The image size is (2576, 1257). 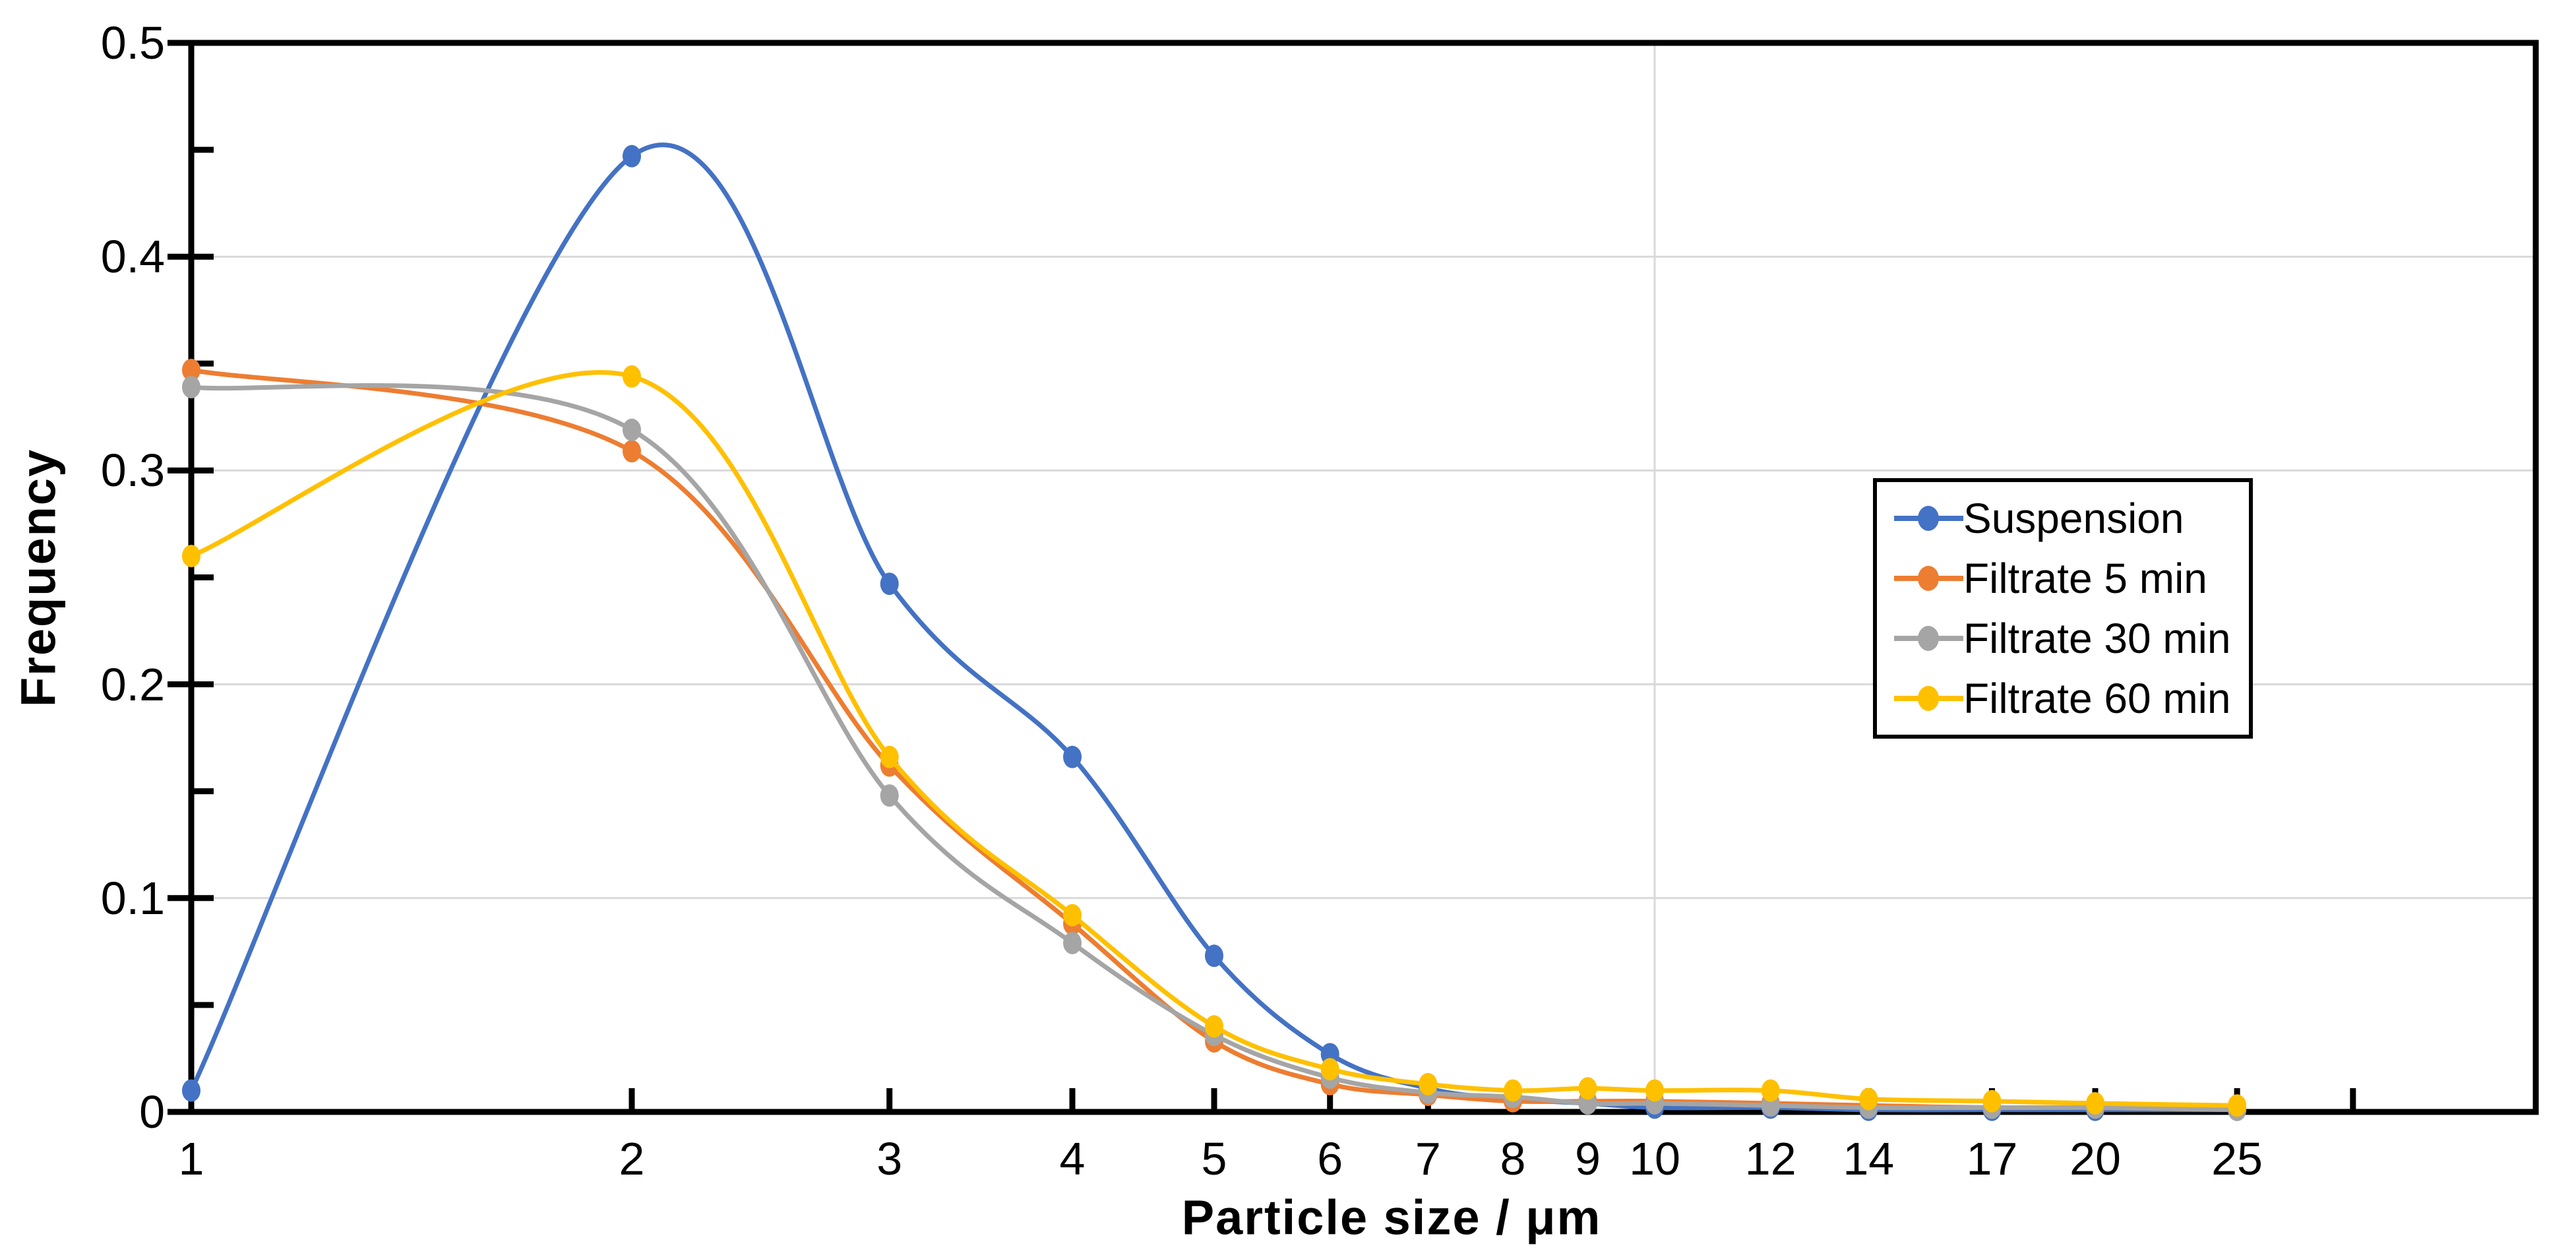 I want to click on y-tick-label: 0, so click(x=152, y=1112).